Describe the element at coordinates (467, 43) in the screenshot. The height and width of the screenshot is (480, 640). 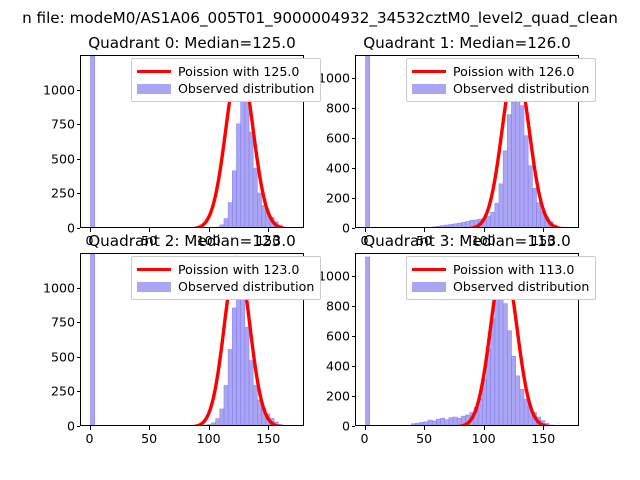
I see `subplot-title-quadrant-1: Quadrant 1: Median=126.0` at that location.